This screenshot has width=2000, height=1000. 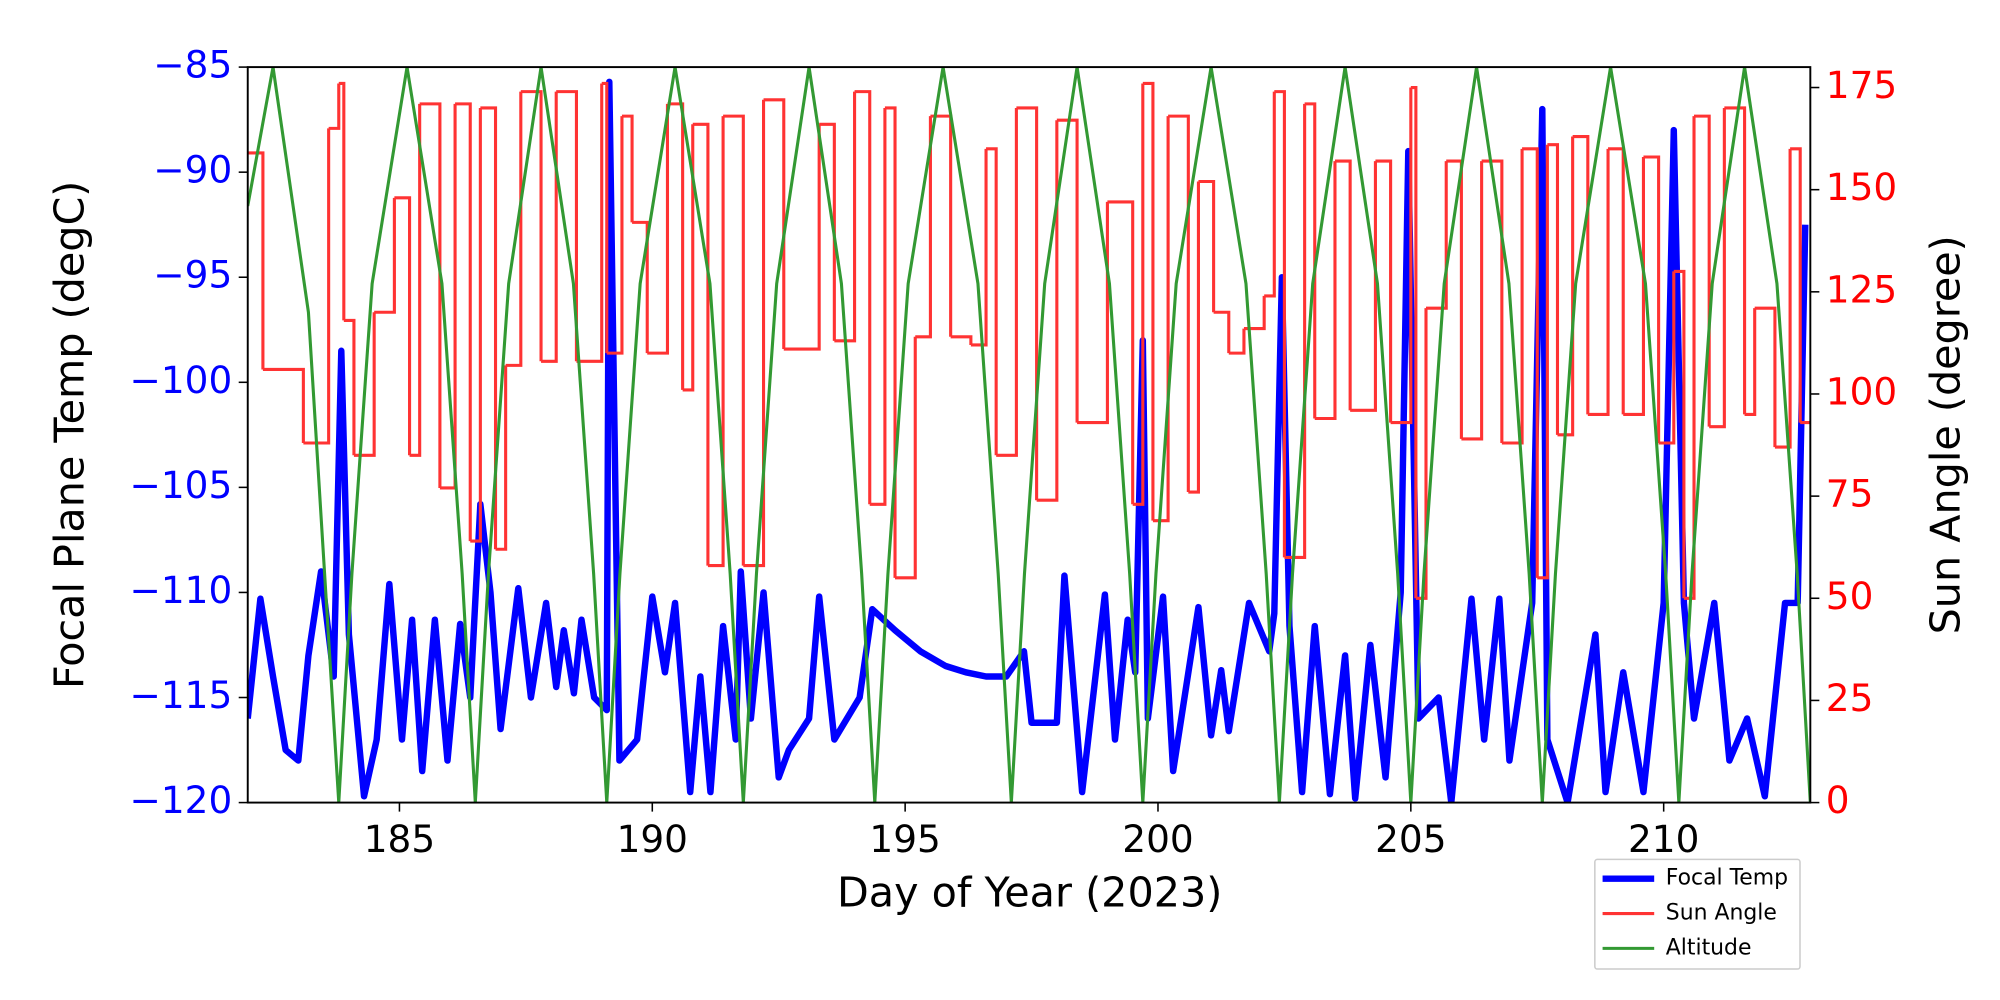 What do you see at coordinates (904, 839) in the screenshot?
I see `x-tick-label: 195` at bounding box center [904, 839].